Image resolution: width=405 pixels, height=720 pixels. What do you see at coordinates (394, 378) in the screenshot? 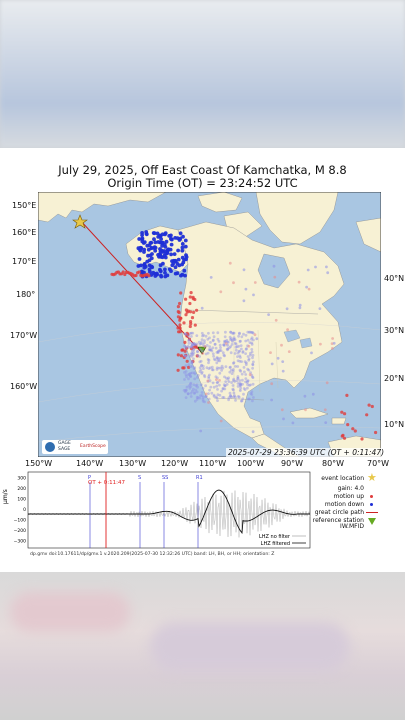
I see `lat-label-right: 20°N` at bounding box center [394, 378].